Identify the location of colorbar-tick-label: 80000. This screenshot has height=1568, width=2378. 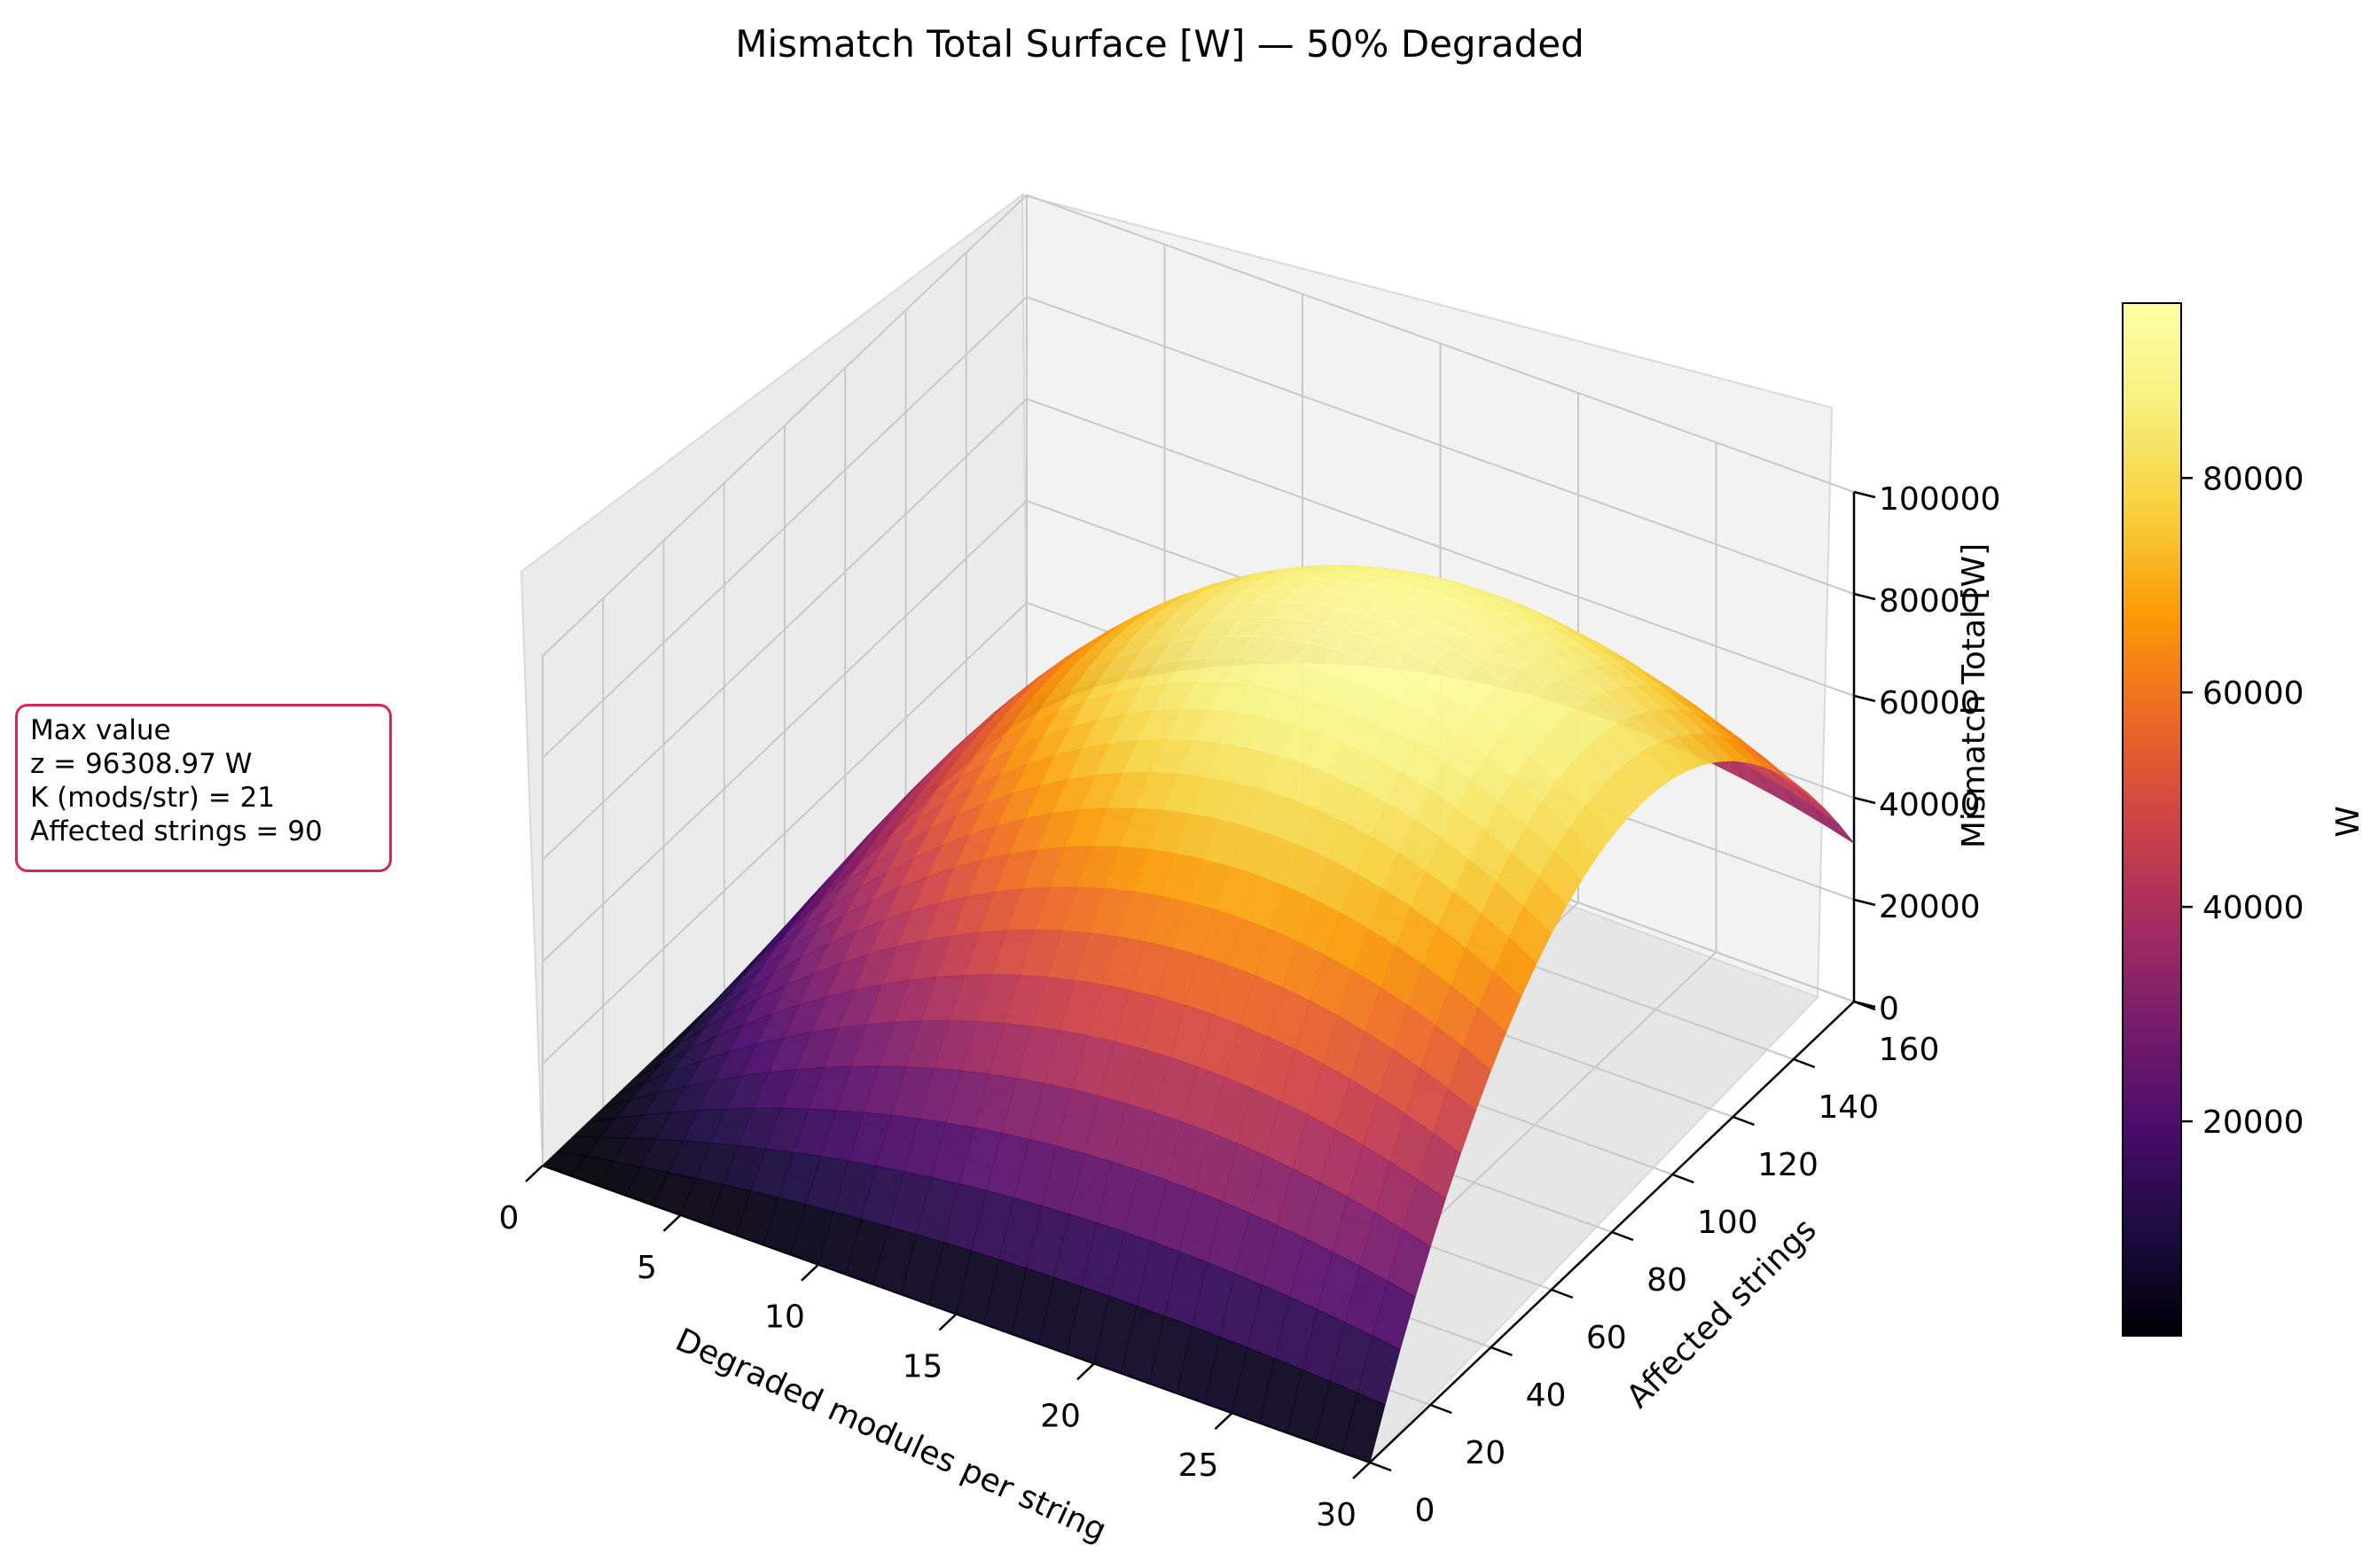
(2253, 479).